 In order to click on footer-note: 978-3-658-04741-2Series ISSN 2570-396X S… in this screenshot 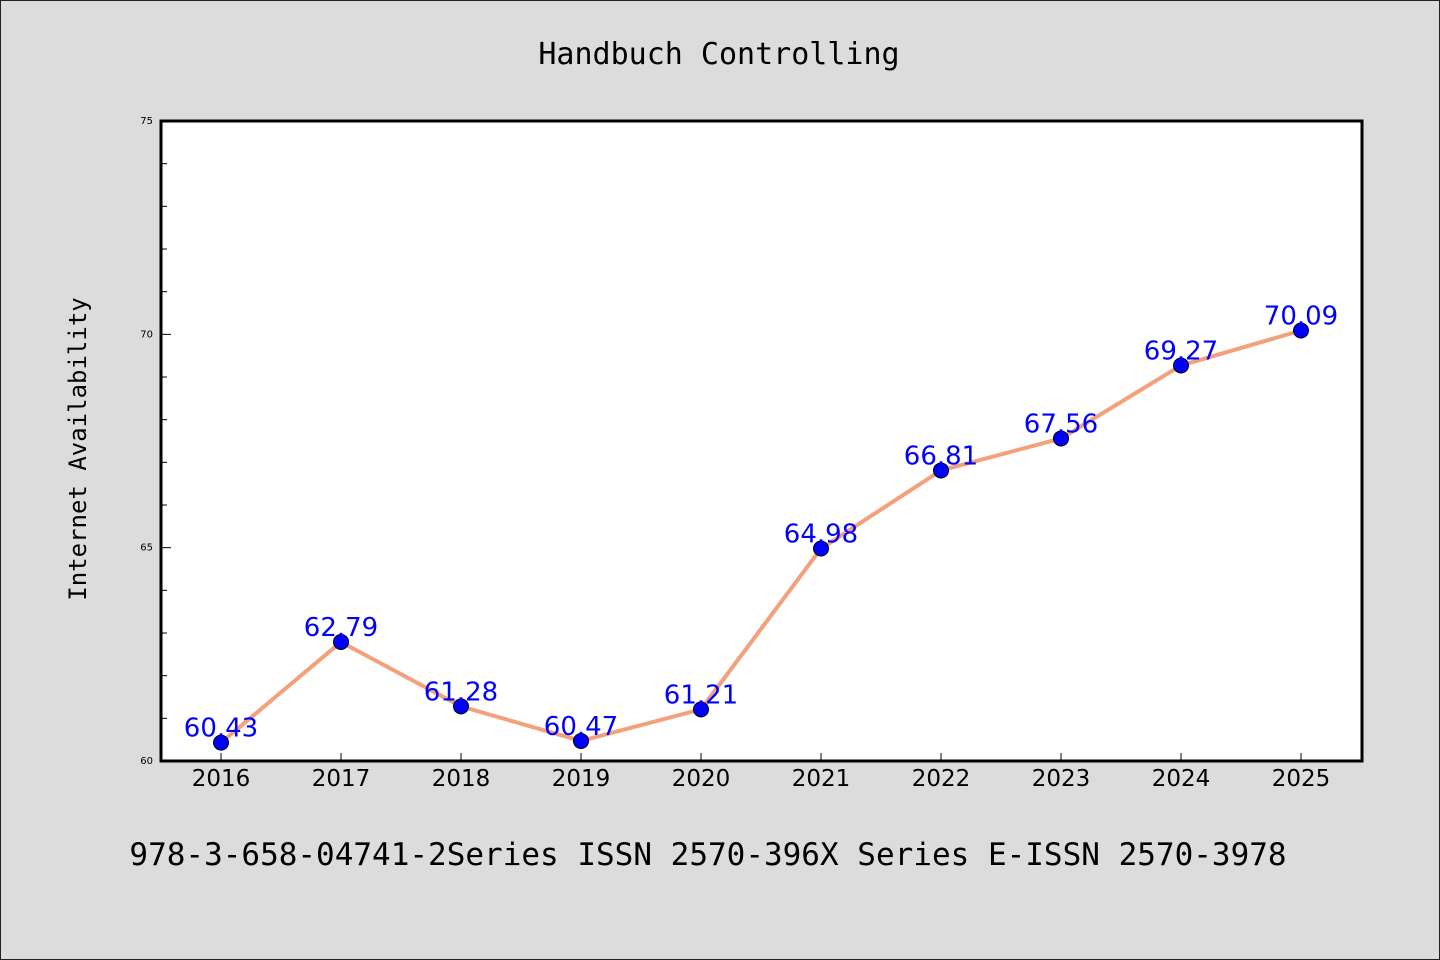, I will do `click(707, 855)`.